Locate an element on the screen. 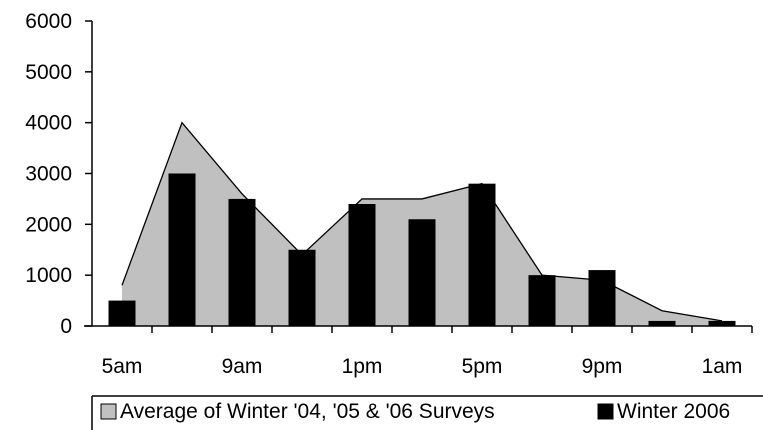 Image resolution: width=763 pixels, height=430 pixels. x-tick-label: 5am is located at coordinates (122, 366).